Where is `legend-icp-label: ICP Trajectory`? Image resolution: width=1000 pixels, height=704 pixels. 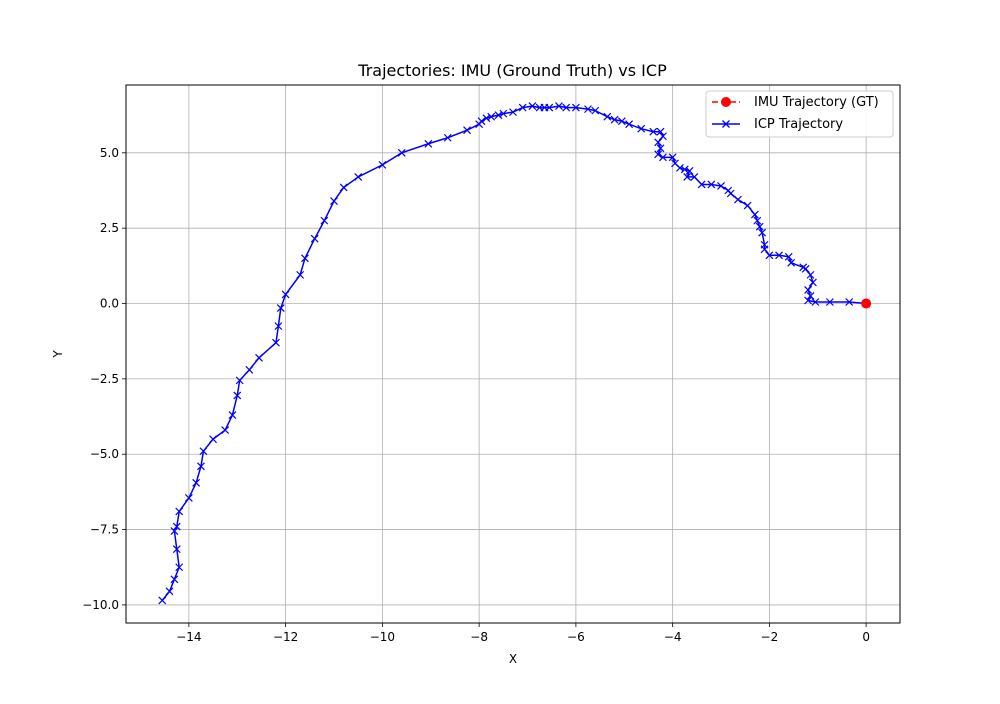
legend-icp-label: ICP Trajectory is located at coordinates (798, 124).